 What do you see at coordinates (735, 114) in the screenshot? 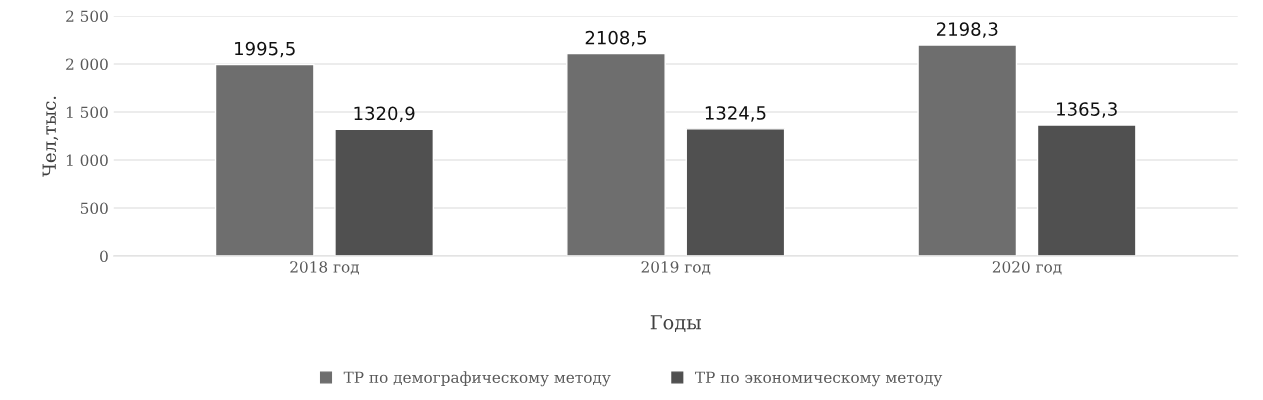
I see `data-label: 1324,5` at bounding box center [735, 114].